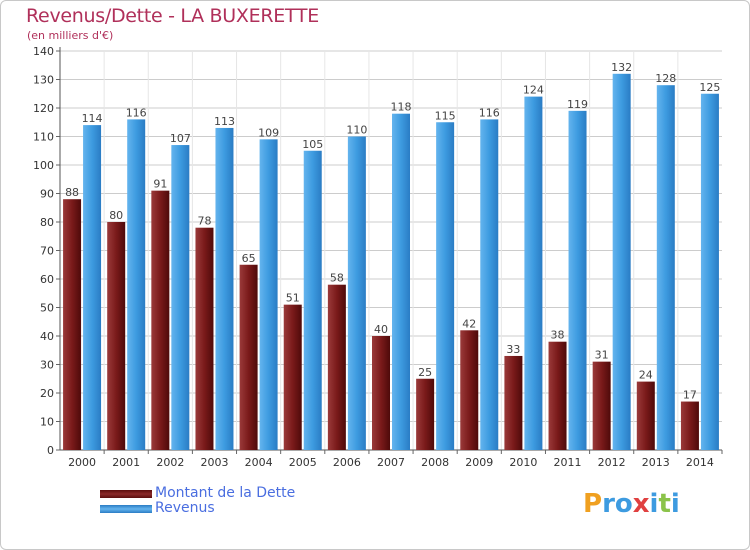 This screenshot has width=750, height=550. What do you see at coordinates (259, 462) in the screenshot?
I see `x-tick-label: 2004` at bounding box center [259, 462].